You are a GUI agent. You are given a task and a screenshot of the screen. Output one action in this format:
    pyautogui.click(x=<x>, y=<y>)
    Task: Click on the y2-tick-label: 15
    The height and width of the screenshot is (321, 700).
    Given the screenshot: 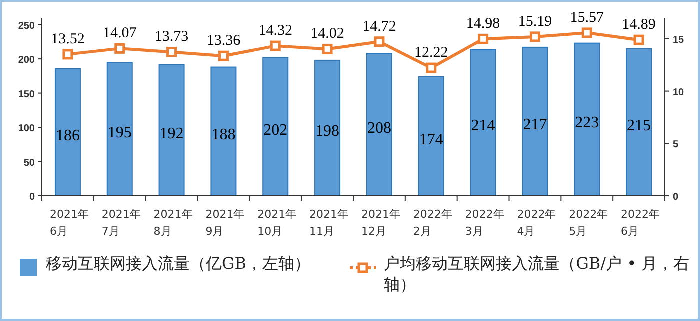 What is the action you would take?
    pyautogui.click(x=679, y=40)
    